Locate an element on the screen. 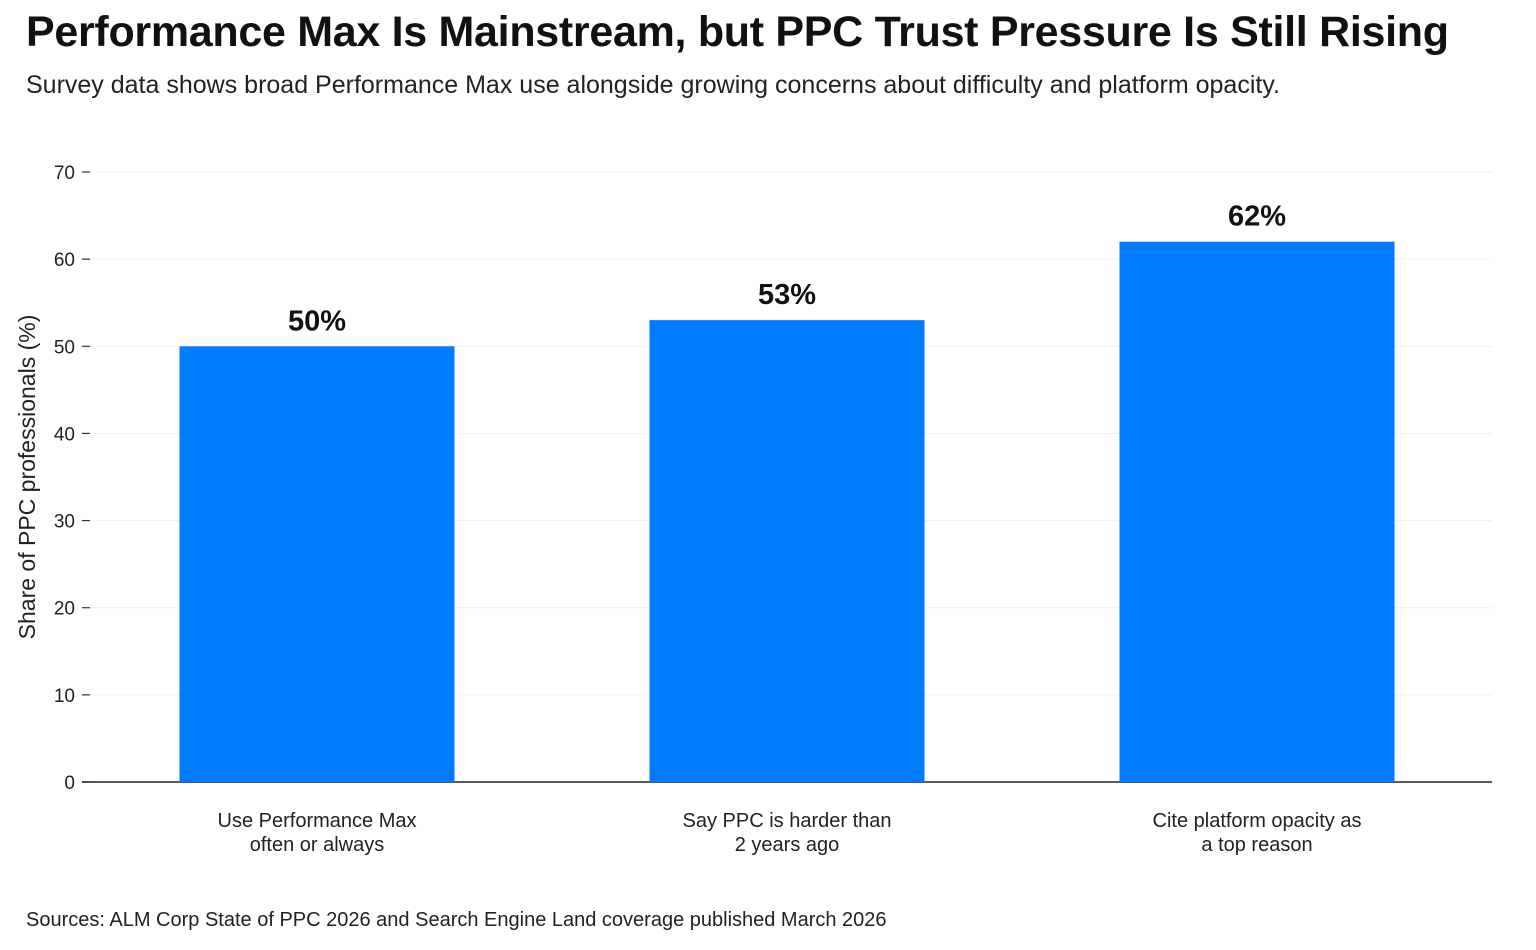 The image size is (1536, 950). x-tick-label: Cite platform opacity as is located at coordinates (1257, 821).